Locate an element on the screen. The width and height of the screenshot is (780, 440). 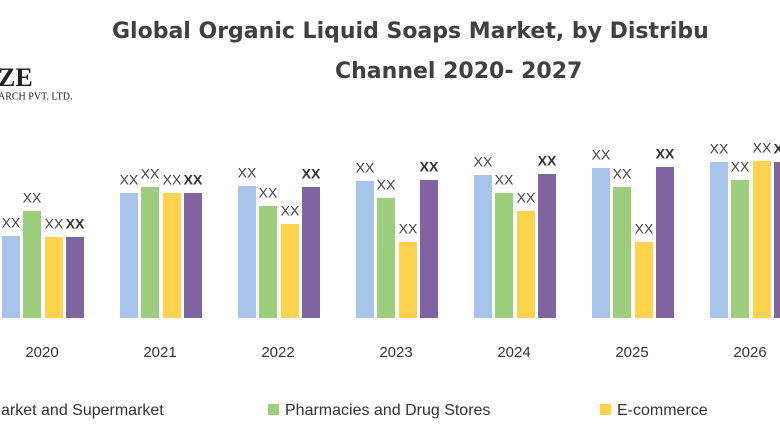
legend-label: Pharmacies and Drug Stores is located at coordinates (387, 410).